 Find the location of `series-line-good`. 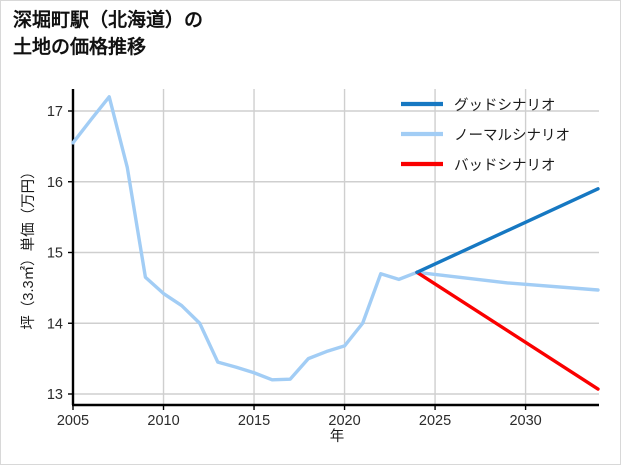

series-line-good is located at coordinates (507, 231).